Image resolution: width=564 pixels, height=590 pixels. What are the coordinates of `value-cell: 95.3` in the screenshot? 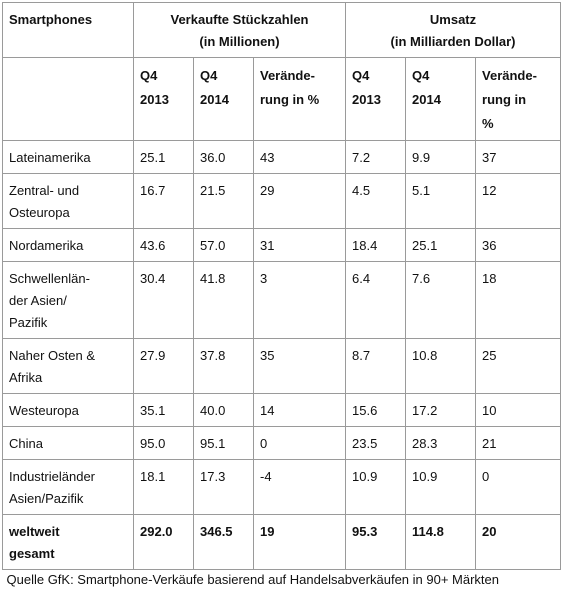 It's located at (376, 542).